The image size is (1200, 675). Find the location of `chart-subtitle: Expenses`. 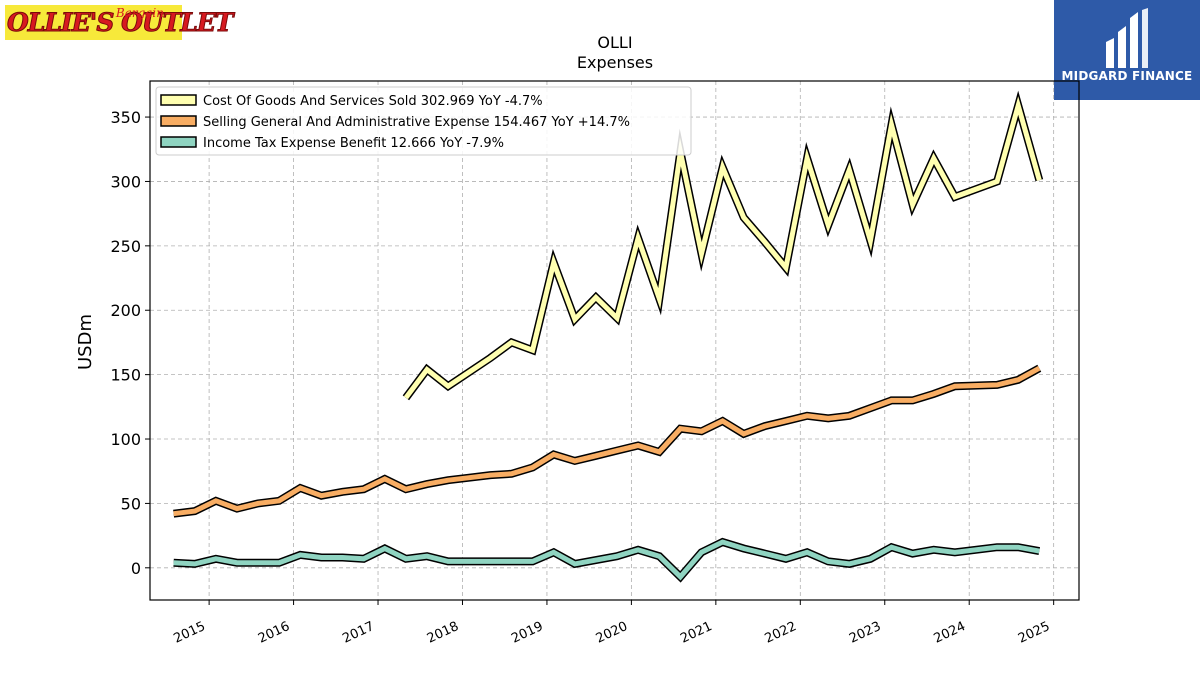

chart-subtitle: Expenses is located at coordinates (615, 62).